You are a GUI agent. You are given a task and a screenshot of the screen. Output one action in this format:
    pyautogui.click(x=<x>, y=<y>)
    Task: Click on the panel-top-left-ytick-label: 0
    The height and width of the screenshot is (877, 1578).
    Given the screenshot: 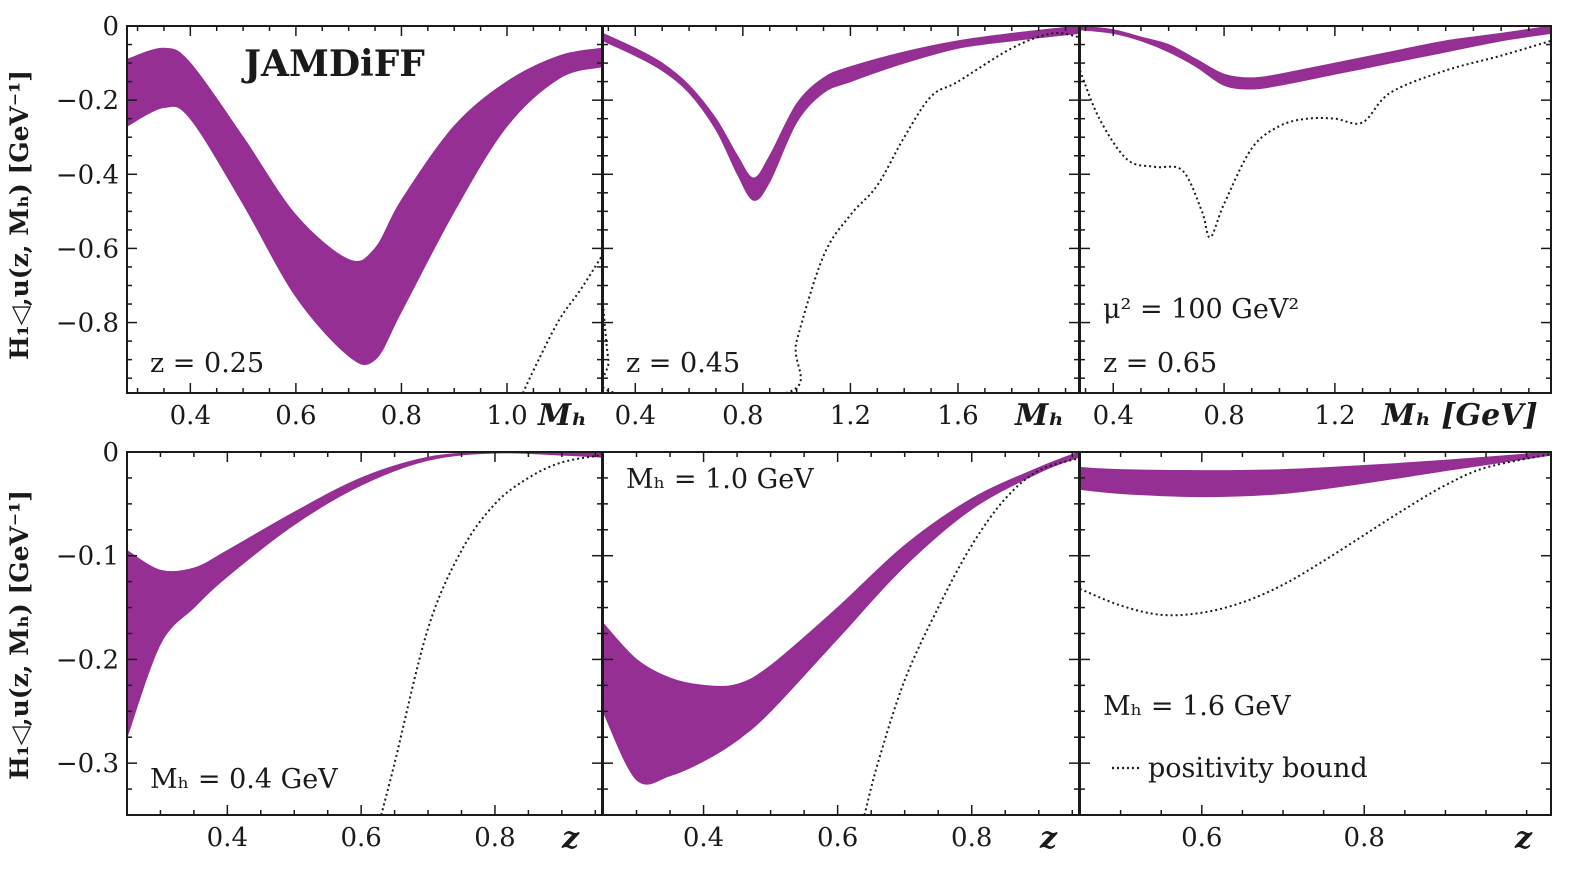 What is the action you would take?
    pyautogui.click(x=110, y=27)
    